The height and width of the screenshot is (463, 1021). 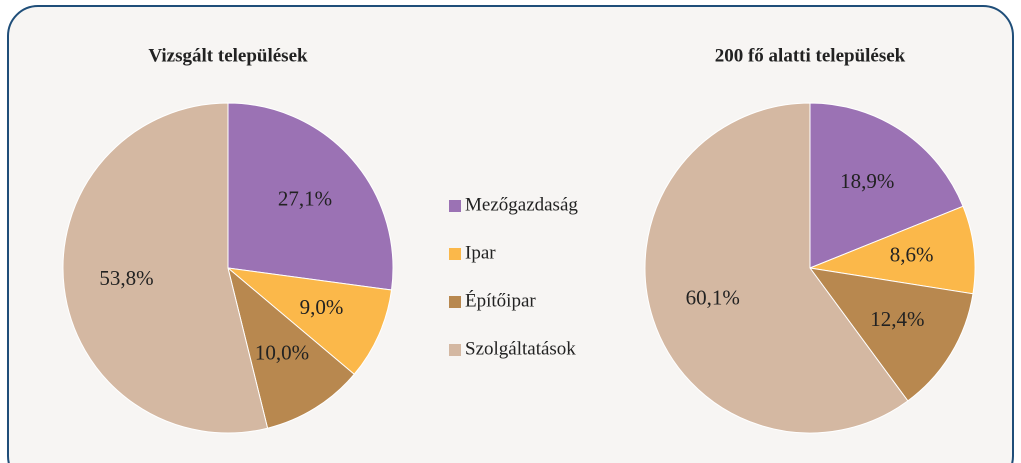 I want to click on legend-label: Építőipar, so click(x=500, y=300).